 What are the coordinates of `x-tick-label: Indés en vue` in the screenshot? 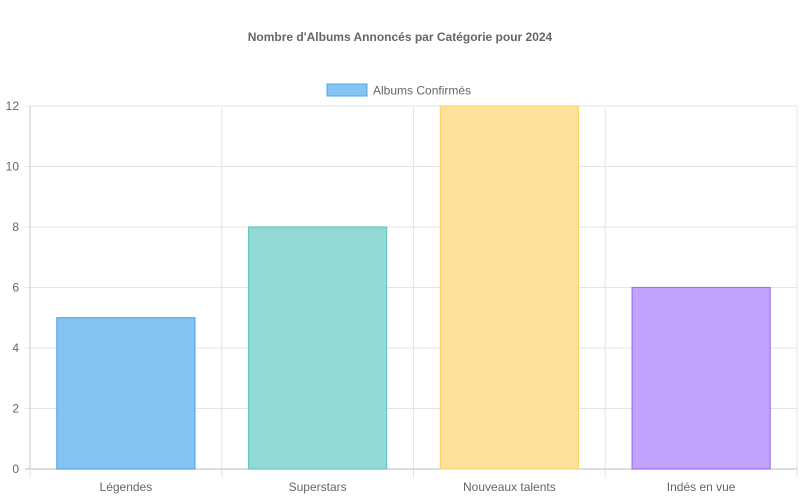 It's located at (701, 487).